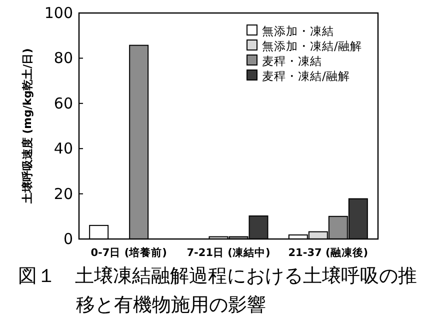 This screenshot has width=421, height=330. Describe the element at coordinates (63, 103) in the screenshot. I see `y-tick-label: 60` at that location.